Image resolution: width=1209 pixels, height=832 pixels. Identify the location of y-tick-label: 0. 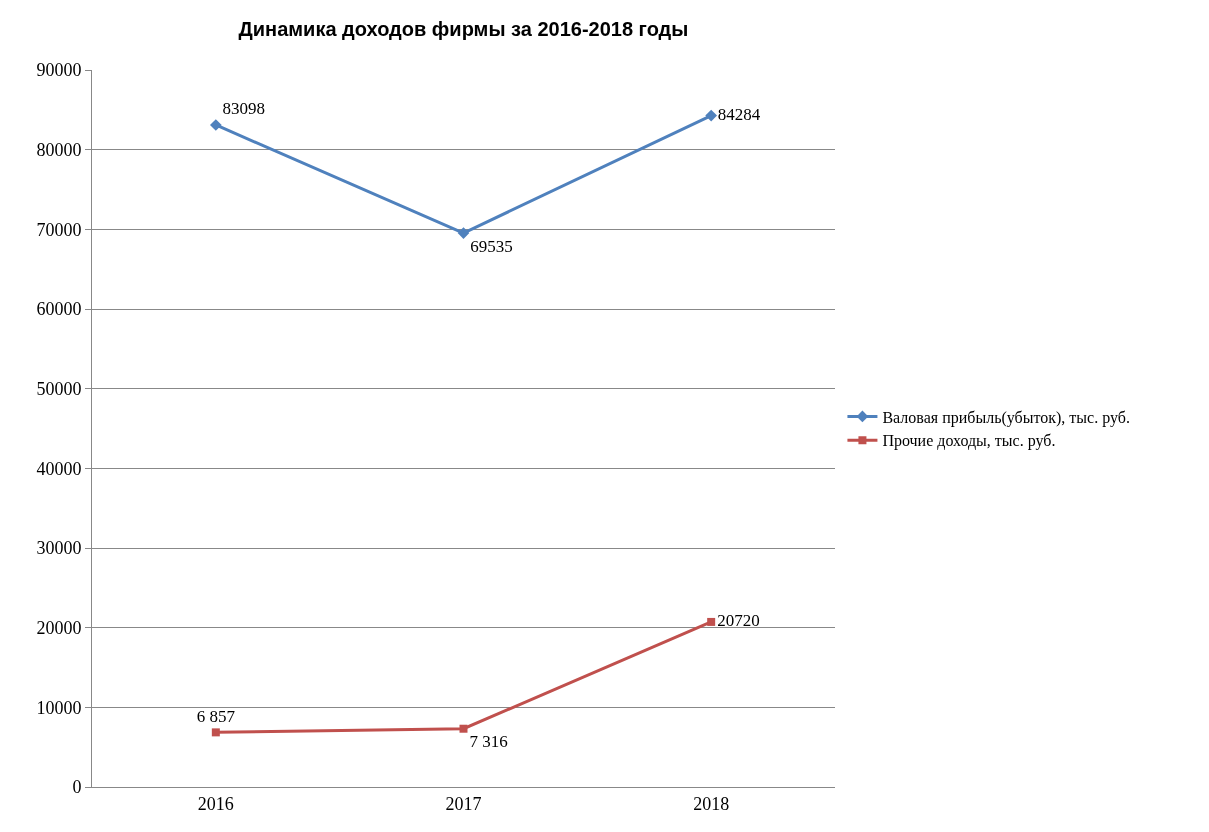
(77, 787).